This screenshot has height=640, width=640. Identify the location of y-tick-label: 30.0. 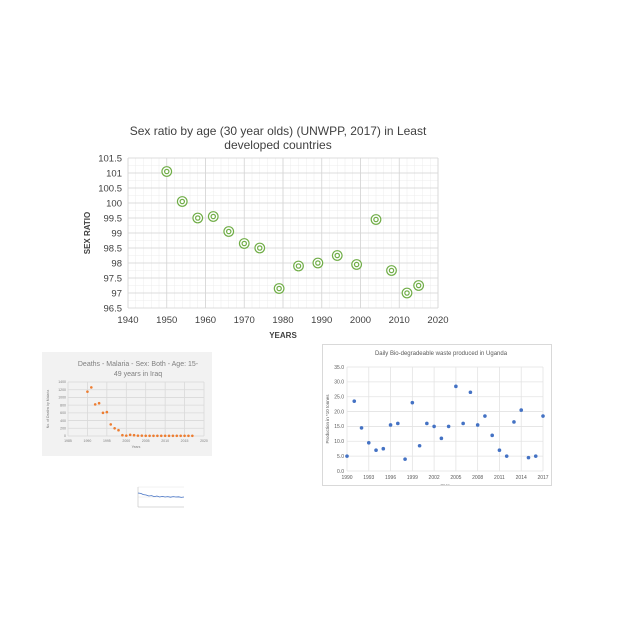
(339, 383).